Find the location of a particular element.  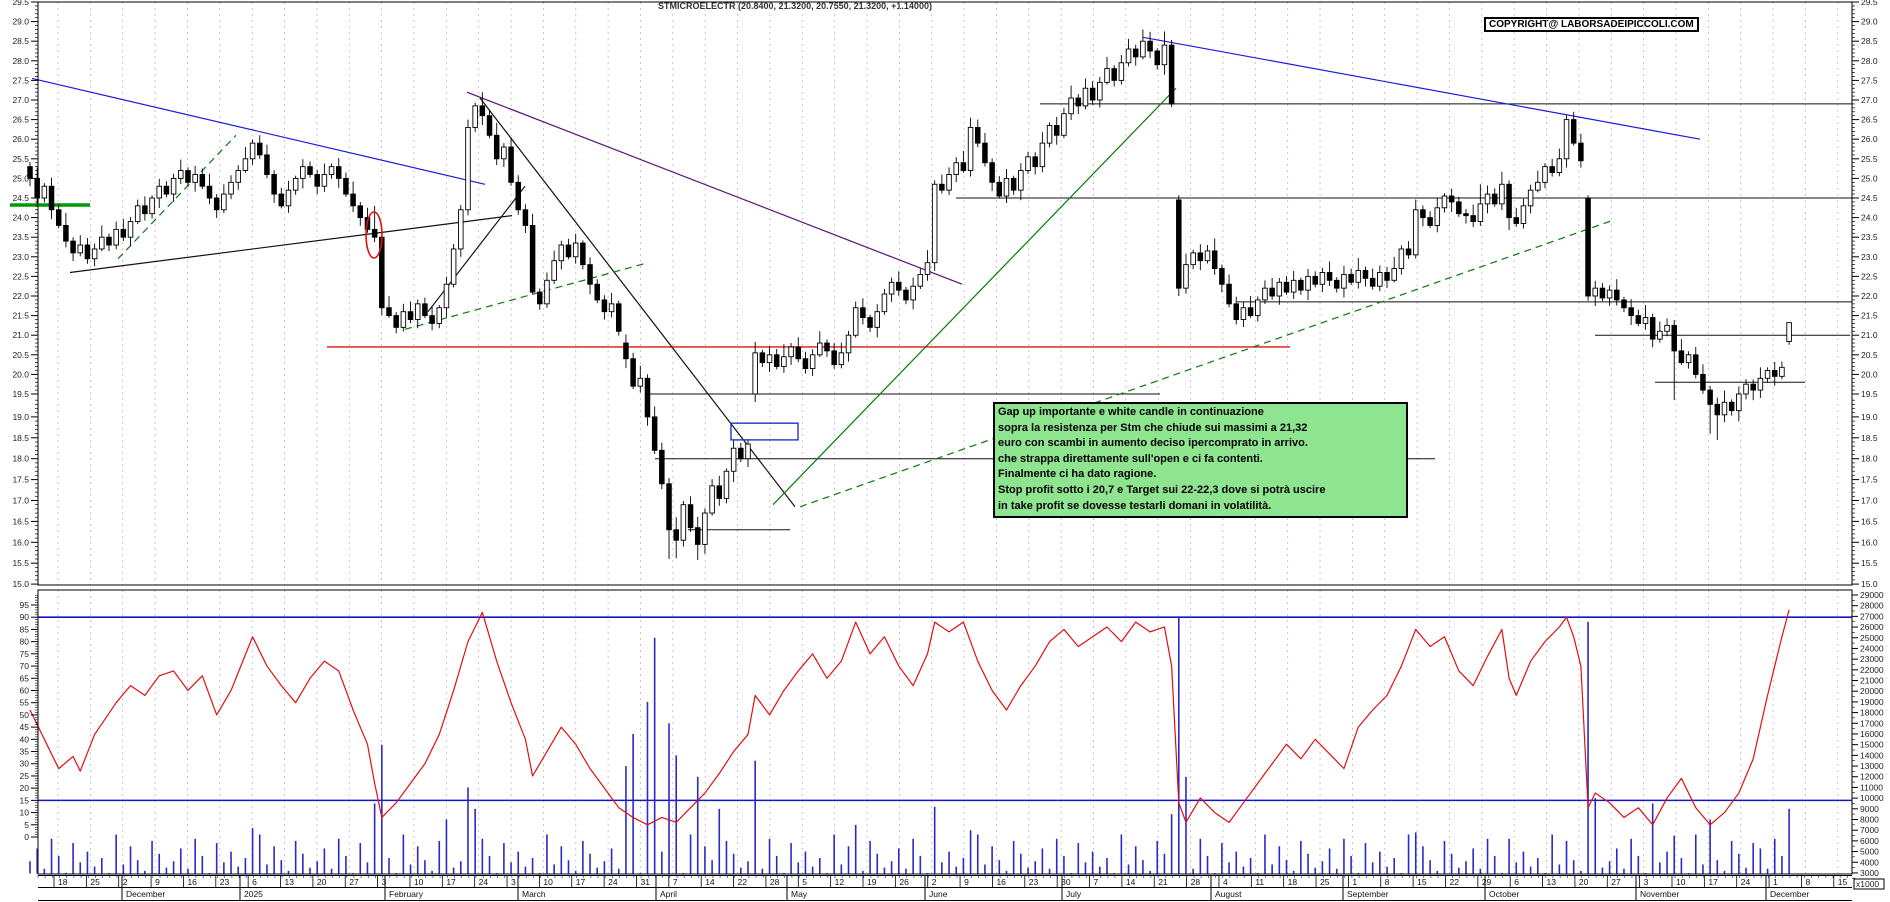

svg-text: 13 is located at coordinates (290, 882).